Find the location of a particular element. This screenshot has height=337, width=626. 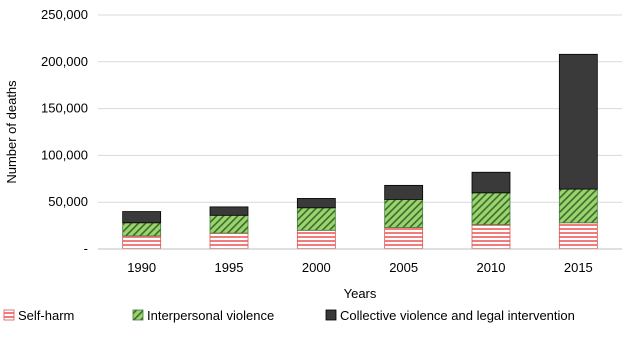

y-tick-label: 250,000 is located at coordinates (64, 14).